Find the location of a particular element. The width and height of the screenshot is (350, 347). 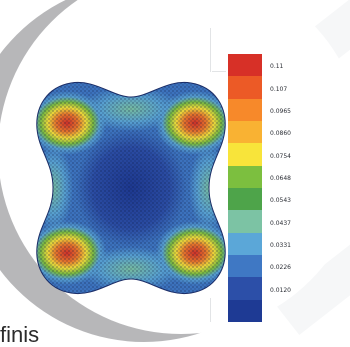

legend-label: 0.0860 is located at coordinates (280, 134).